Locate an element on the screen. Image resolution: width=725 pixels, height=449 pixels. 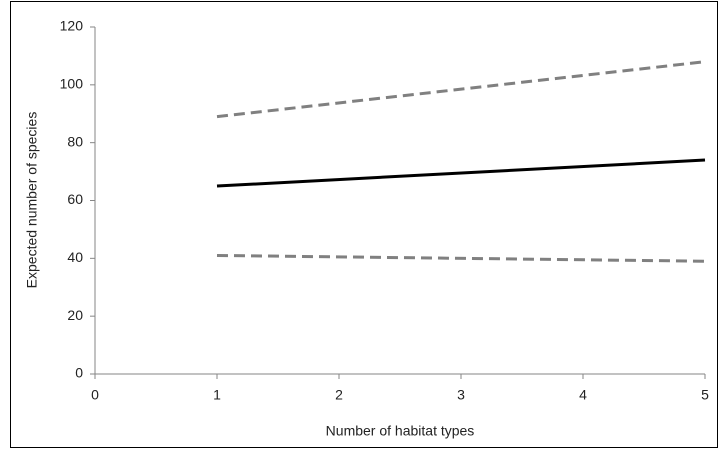
y-tick-label: 20 is located at coordinates (75, 315).